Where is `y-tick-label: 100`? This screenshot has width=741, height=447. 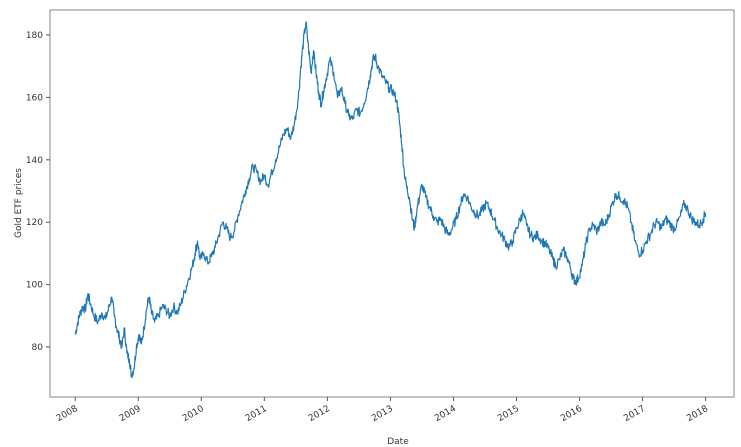 y-tick-label: 100 is located at coordinates (34, 286).